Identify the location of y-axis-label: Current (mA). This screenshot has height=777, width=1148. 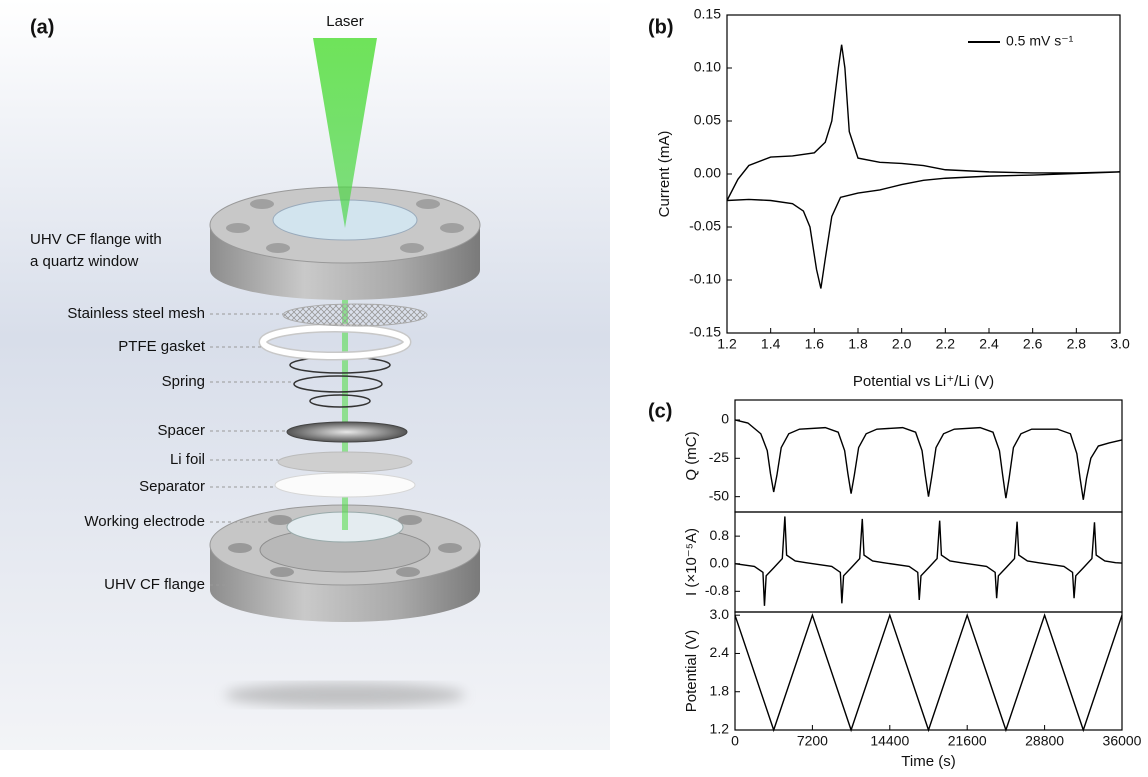
(664, 174).